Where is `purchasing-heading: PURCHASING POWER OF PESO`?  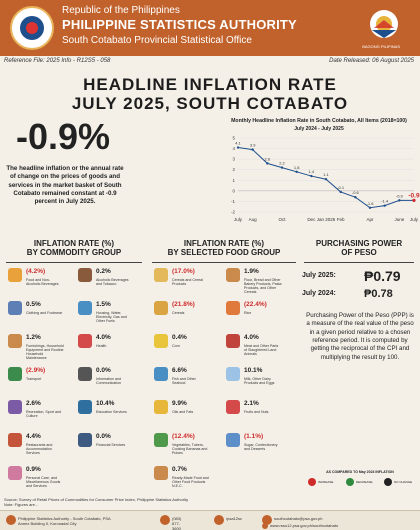
purchasing-heading: PURCHASING POWER OF PESO is located at coordinates (359, 248).